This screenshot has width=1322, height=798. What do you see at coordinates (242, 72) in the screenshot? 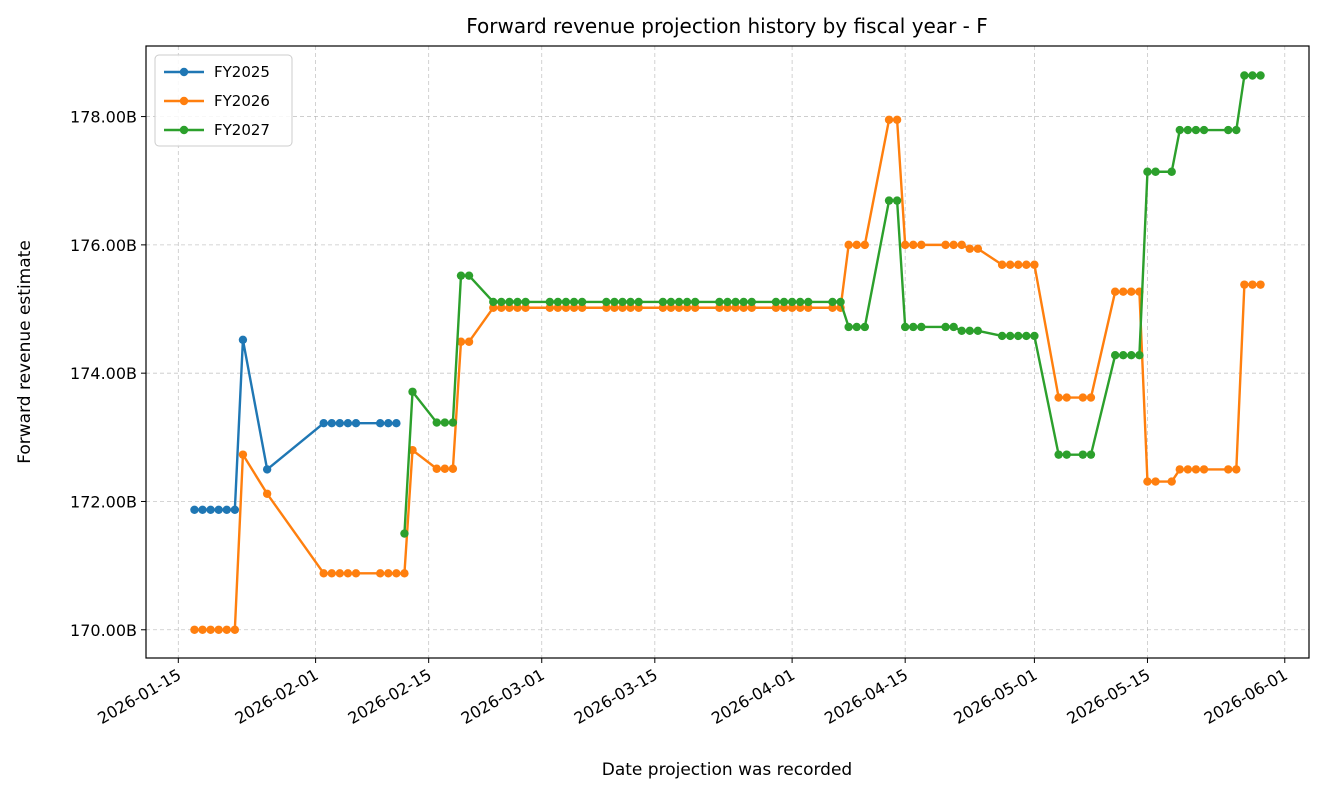
I see `legend-label: FY2025` at bounding box center [242, 72].